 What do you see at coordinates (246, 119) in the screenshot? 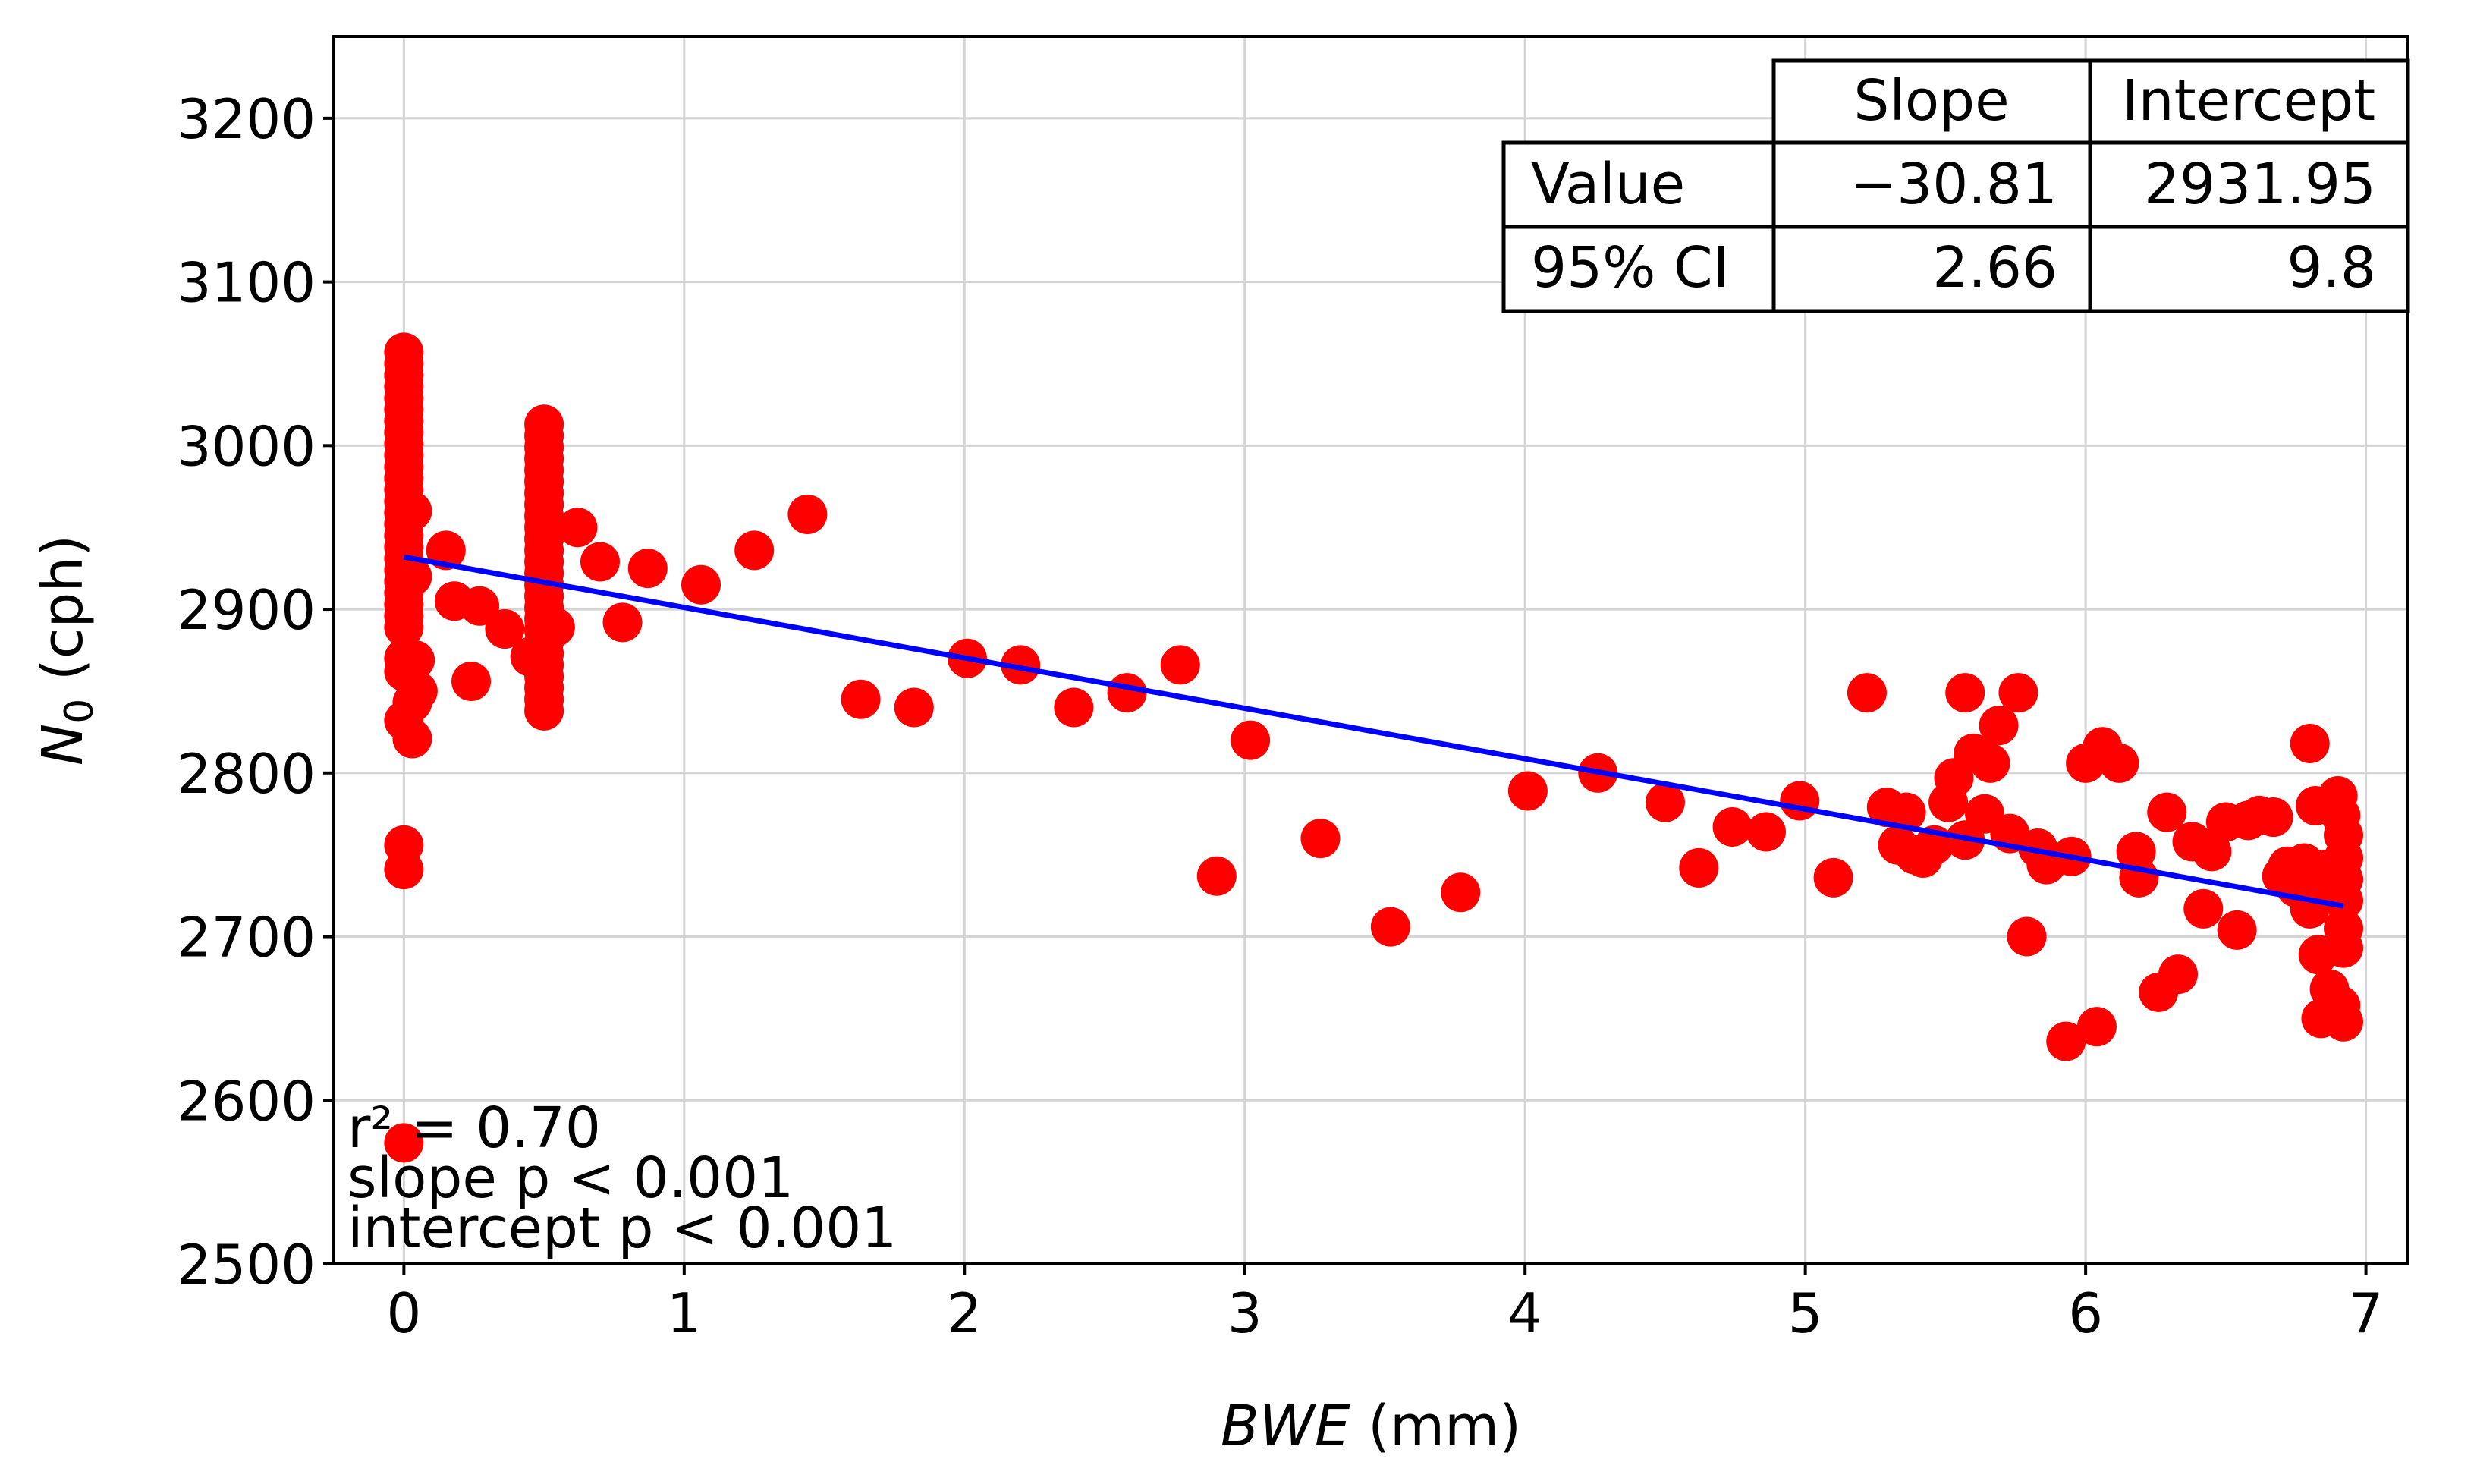
I see `y-tick-label: 3200` at bounding box center [246, 119].